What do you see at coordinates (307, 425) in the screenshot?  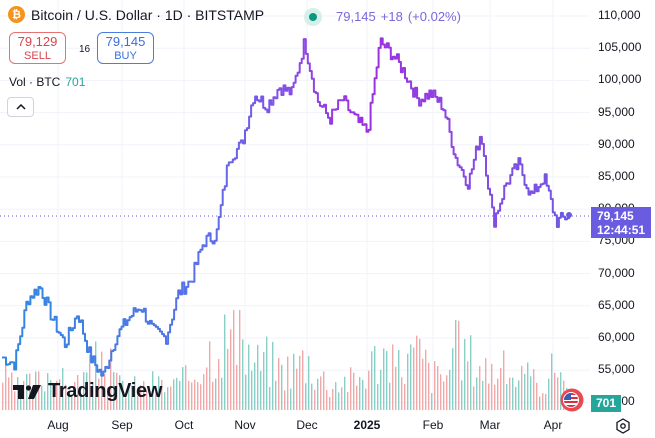 I see `time-axis-label: Dec` at bounding box center [307, 425].